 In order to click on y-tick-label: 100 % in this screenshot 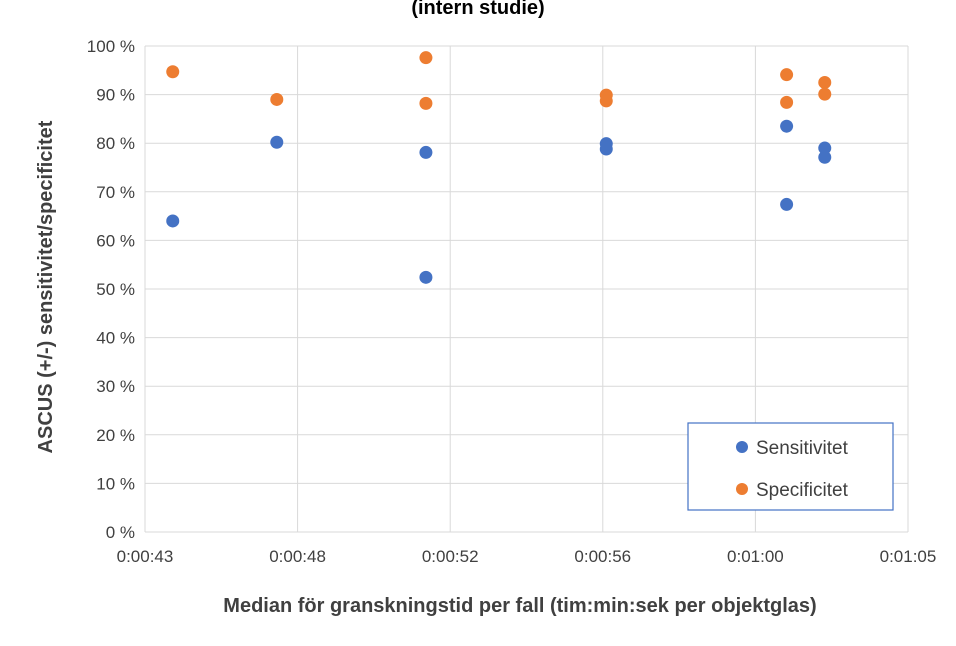, I will do `click(111, 46)`.